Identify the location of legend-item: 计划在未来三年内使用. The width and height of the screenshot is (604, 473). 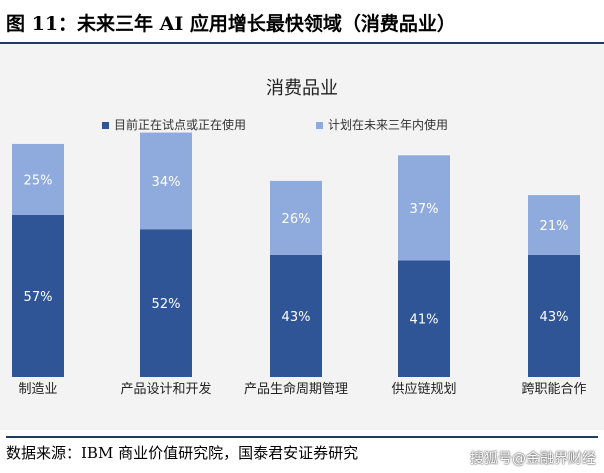
(382, 124).